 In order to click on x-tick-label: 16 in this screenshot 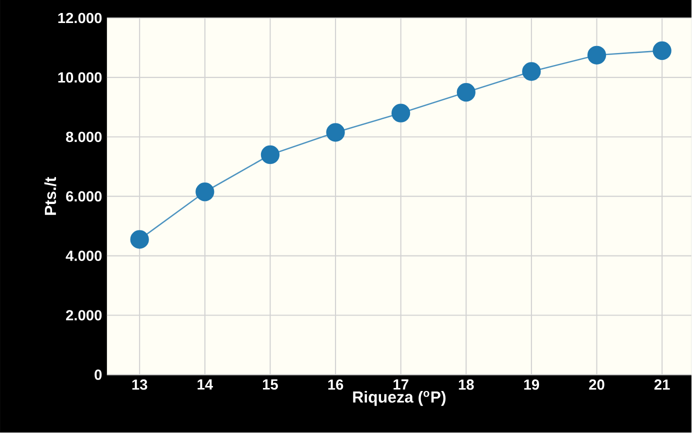, I will do `click(336, 385)`.